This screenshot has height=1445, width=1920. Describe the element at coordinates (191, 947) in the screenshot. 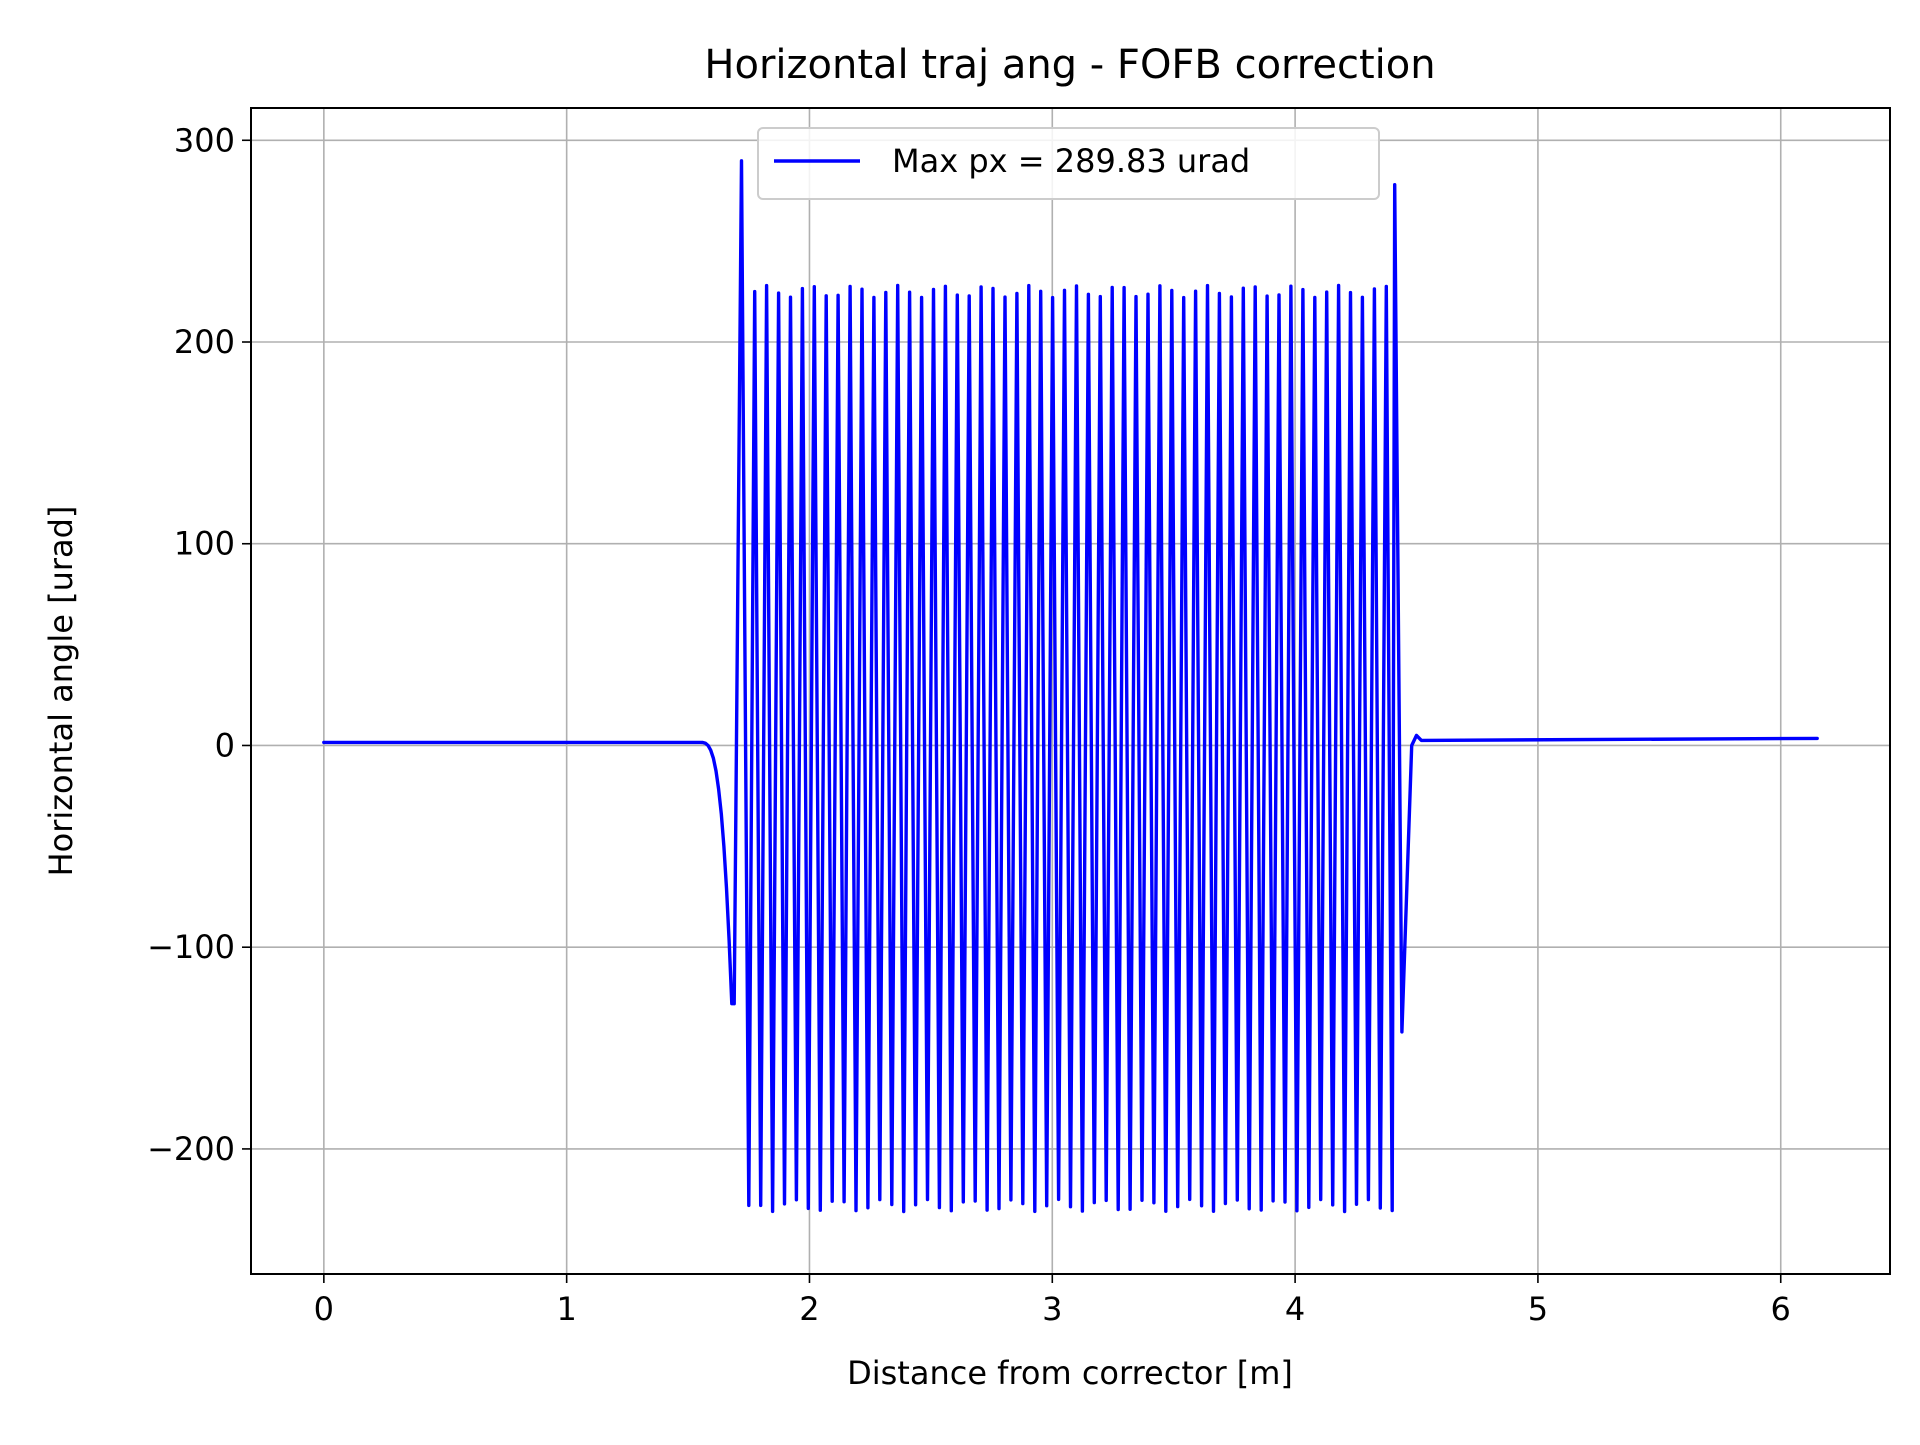

I see `y-tick-label: −100` at that location.